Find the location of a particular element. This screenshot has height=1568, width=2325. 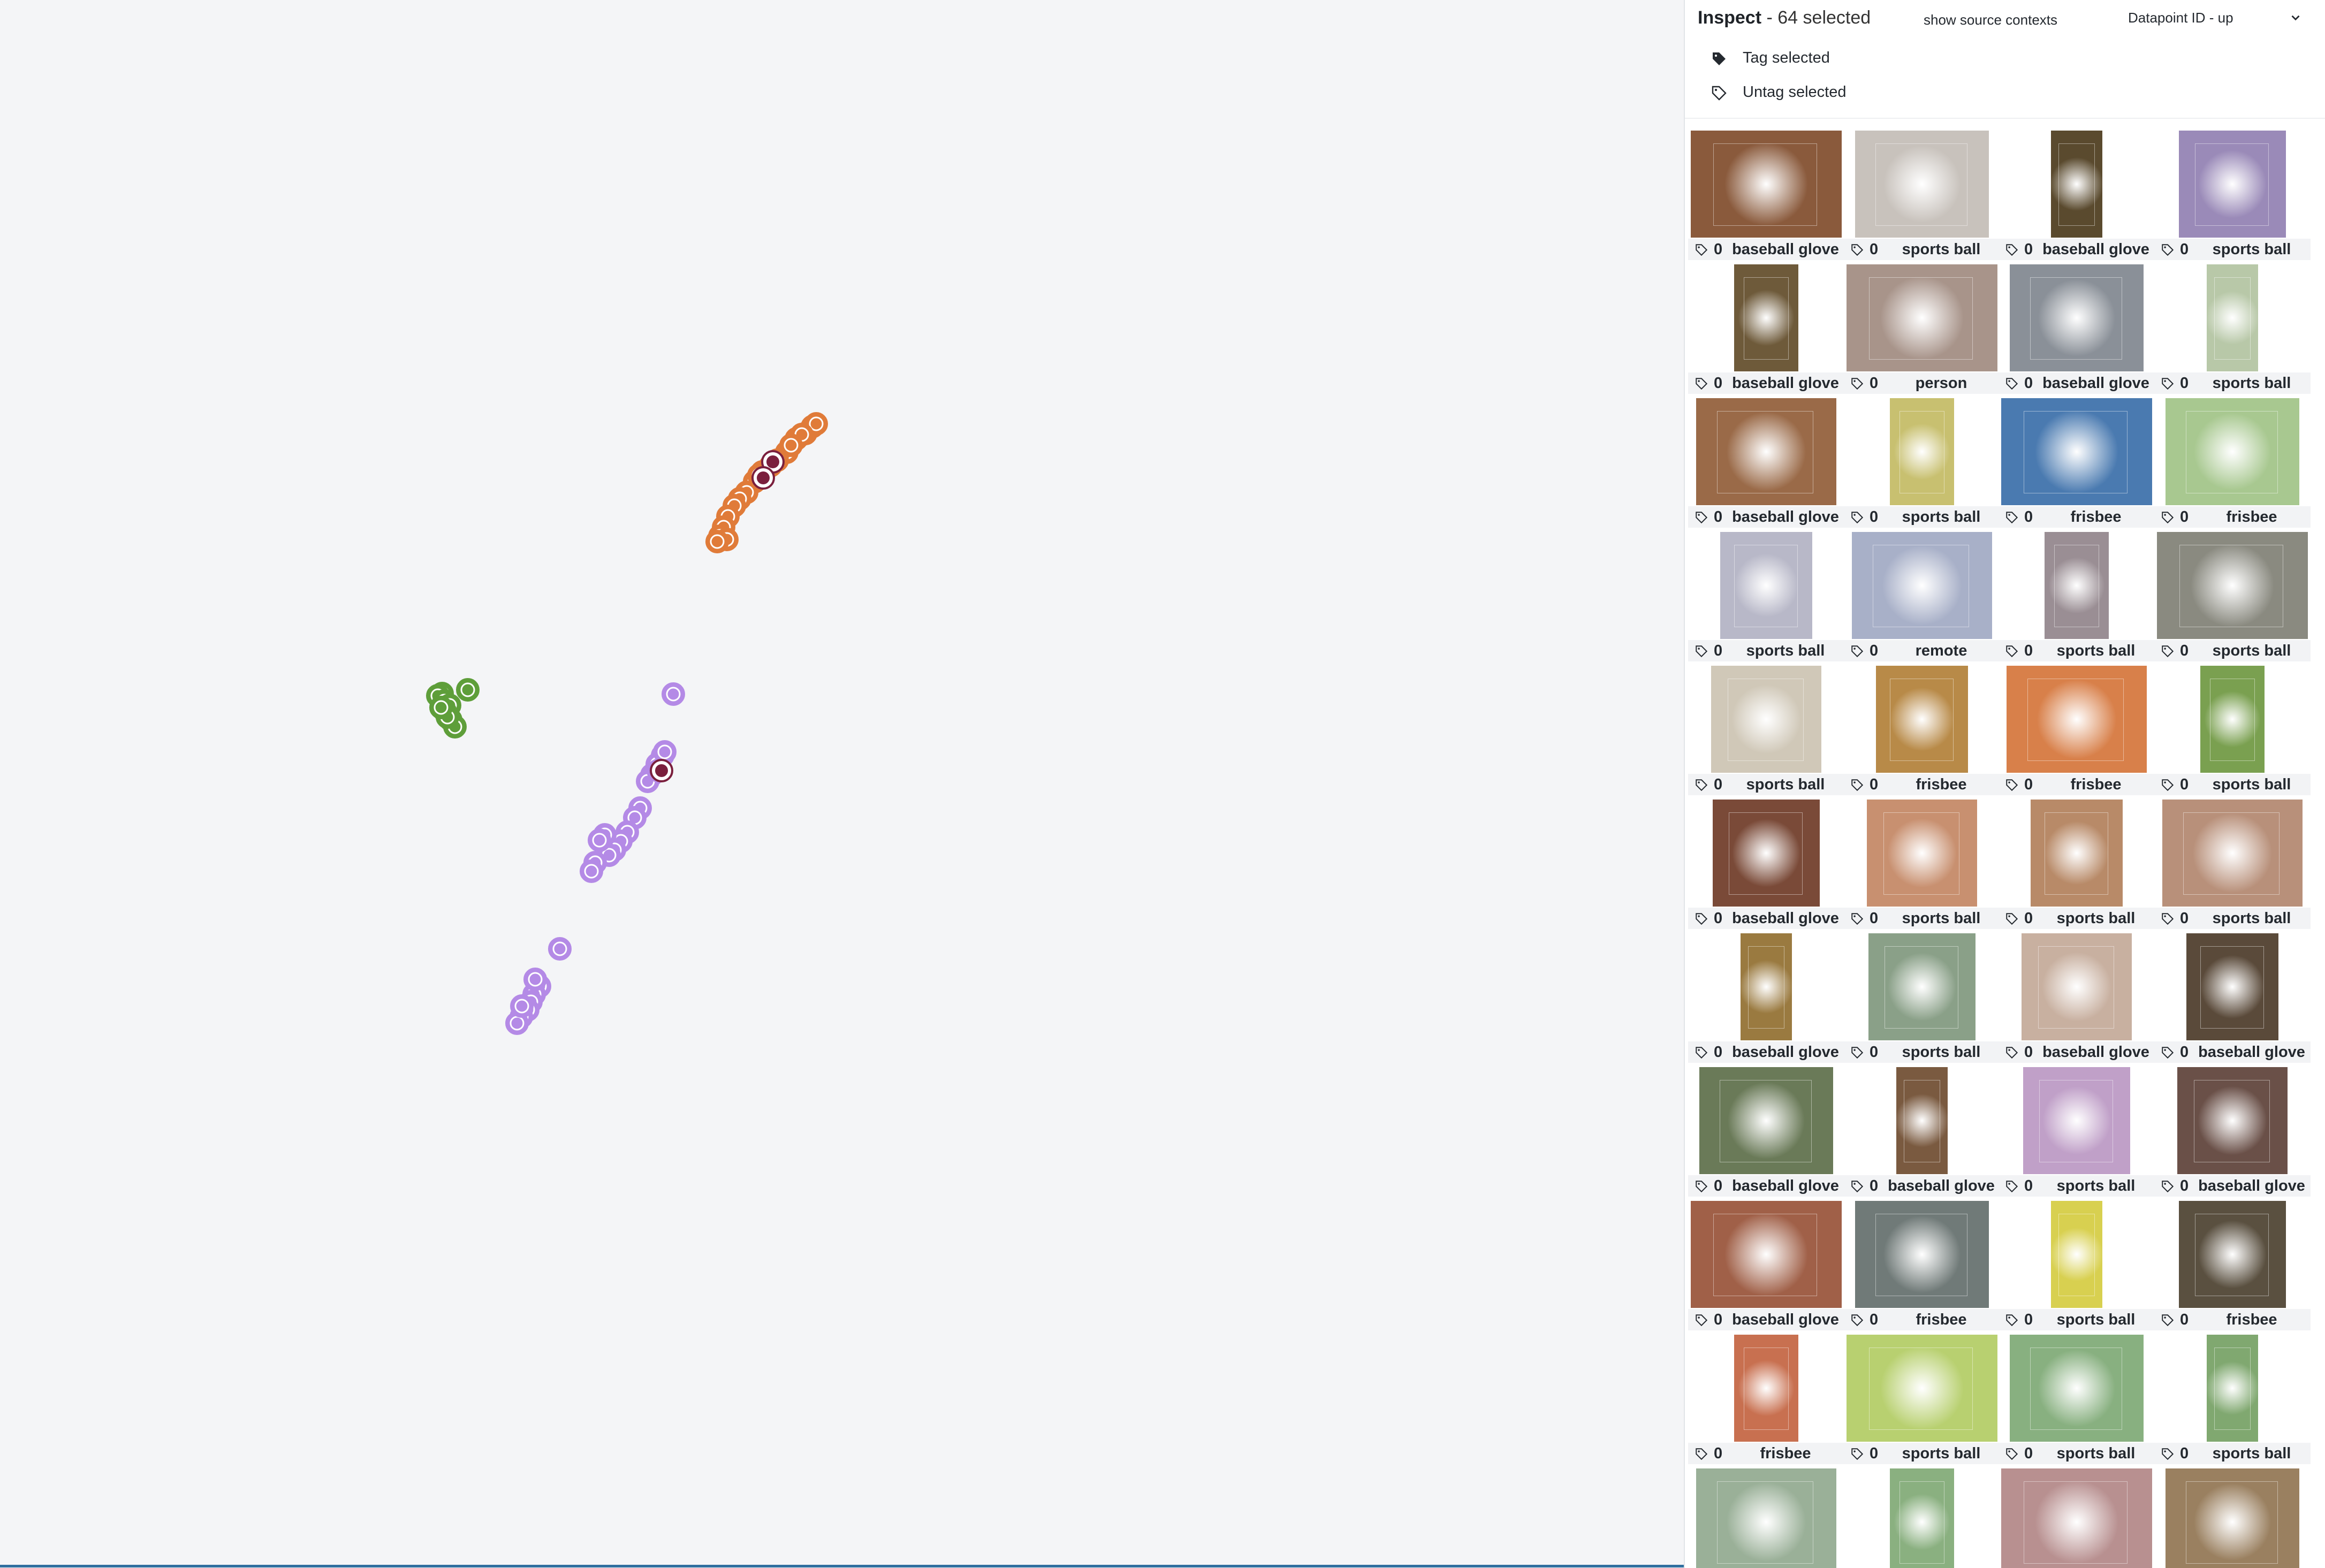

tag-count: 0 is located at coordinates (1719, 784).